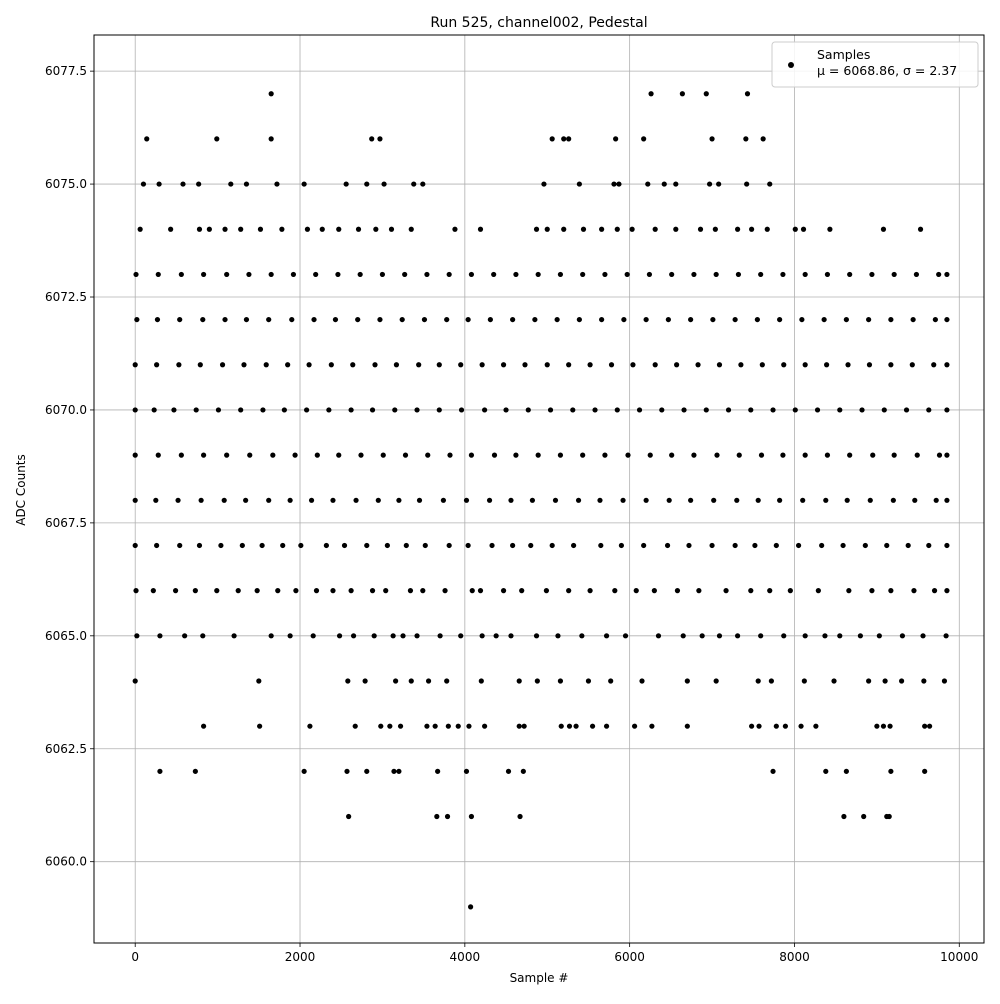 The width and height of the screenshot is (1000, 1004). I want to click on x-tick-label: 6000, so click(629, 957).